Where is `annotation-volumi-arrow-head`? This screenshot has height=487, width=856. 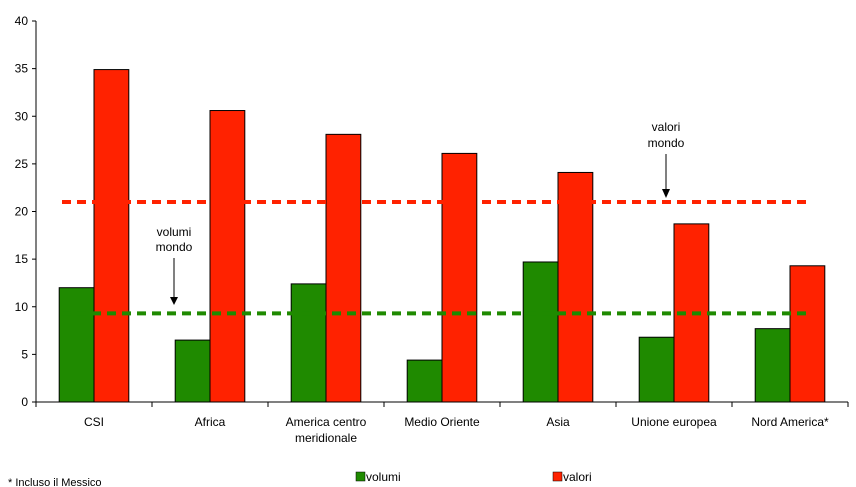
annotation-volumi-arrow-head is located at coordinates (174, 301).